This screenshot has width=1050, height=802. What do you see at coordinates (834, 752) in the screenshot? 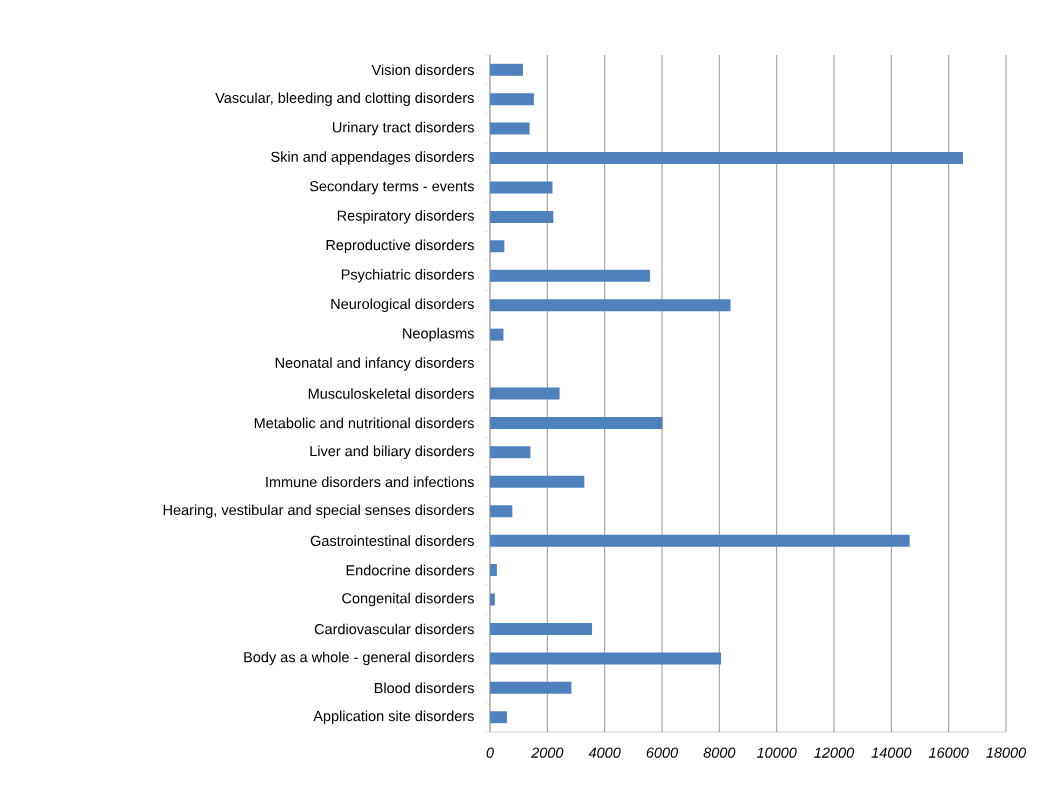
I see `x-tick-label: 12000` at bounding box center [834, 752].